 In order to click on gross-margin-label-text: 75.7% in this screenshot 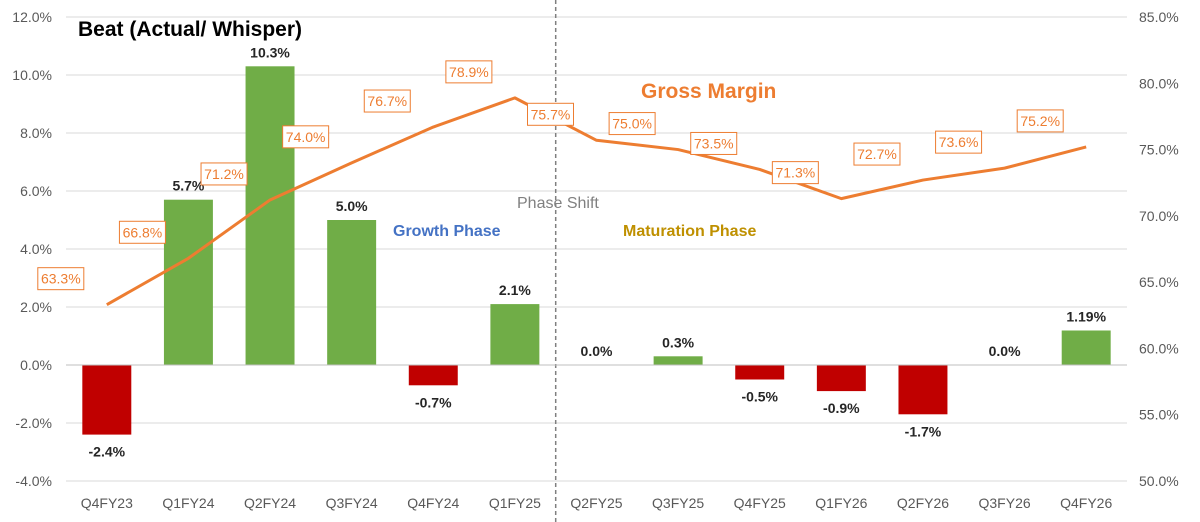, I will do `click(551, 114)`.